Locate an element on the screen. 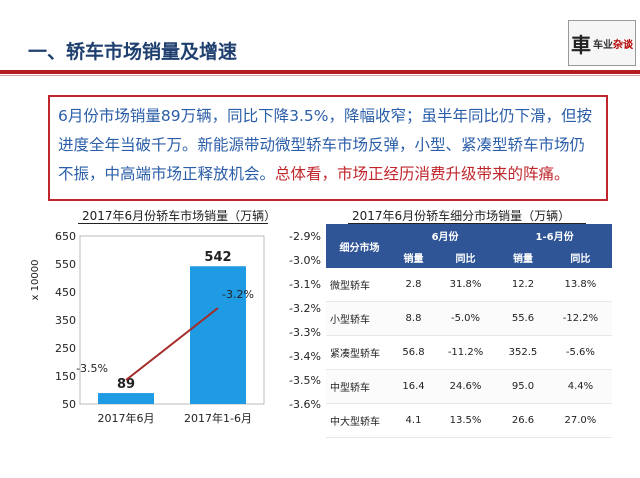 The height and width of the screenshot is (478, 640). june-sales: 2.8 is located at coordinates (413, 285).